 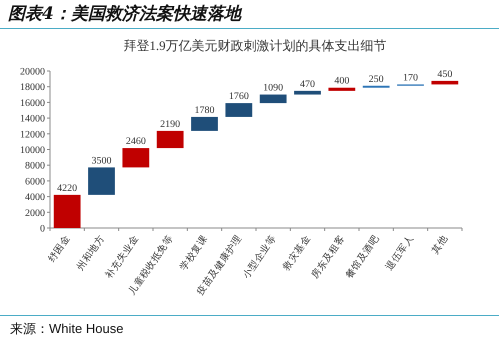 What do you see at coordinates (35, 213) in the screenshot?
I see `y-tick-label: 2000` at bounding box center [35, 213].